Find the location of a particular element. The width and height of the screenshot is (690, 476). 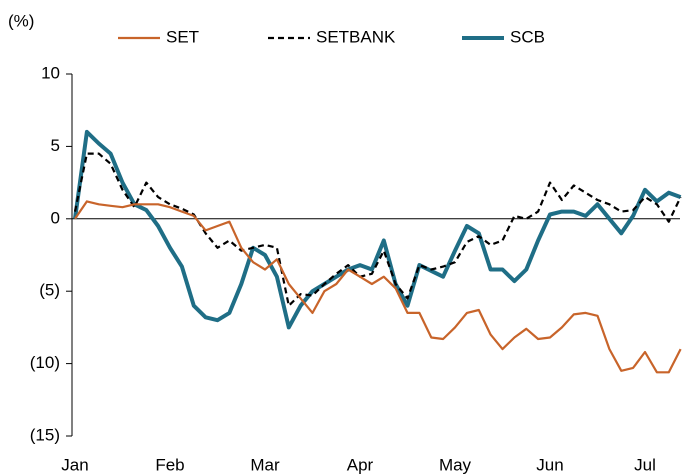

y-tick-label: (15) is located at coordinates (45, 434).